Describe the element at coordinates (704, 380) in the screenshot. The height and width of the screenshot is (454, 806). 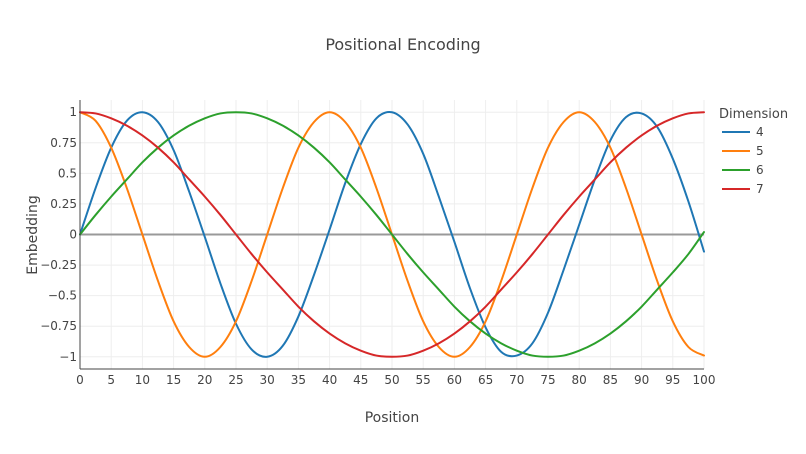
I see `x-tick-label: 100` at that location.